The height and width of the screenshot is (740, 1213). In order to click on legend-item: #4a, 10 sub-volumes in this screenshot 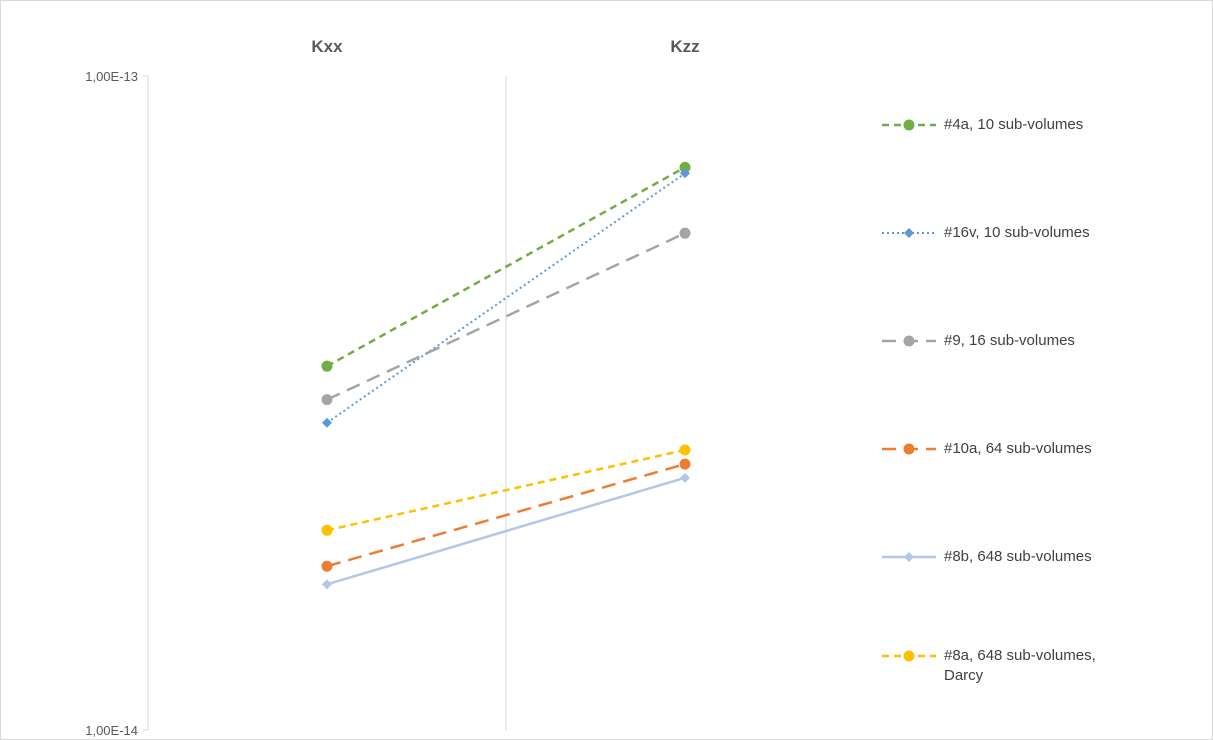, I will do `click(1021, 125)`.